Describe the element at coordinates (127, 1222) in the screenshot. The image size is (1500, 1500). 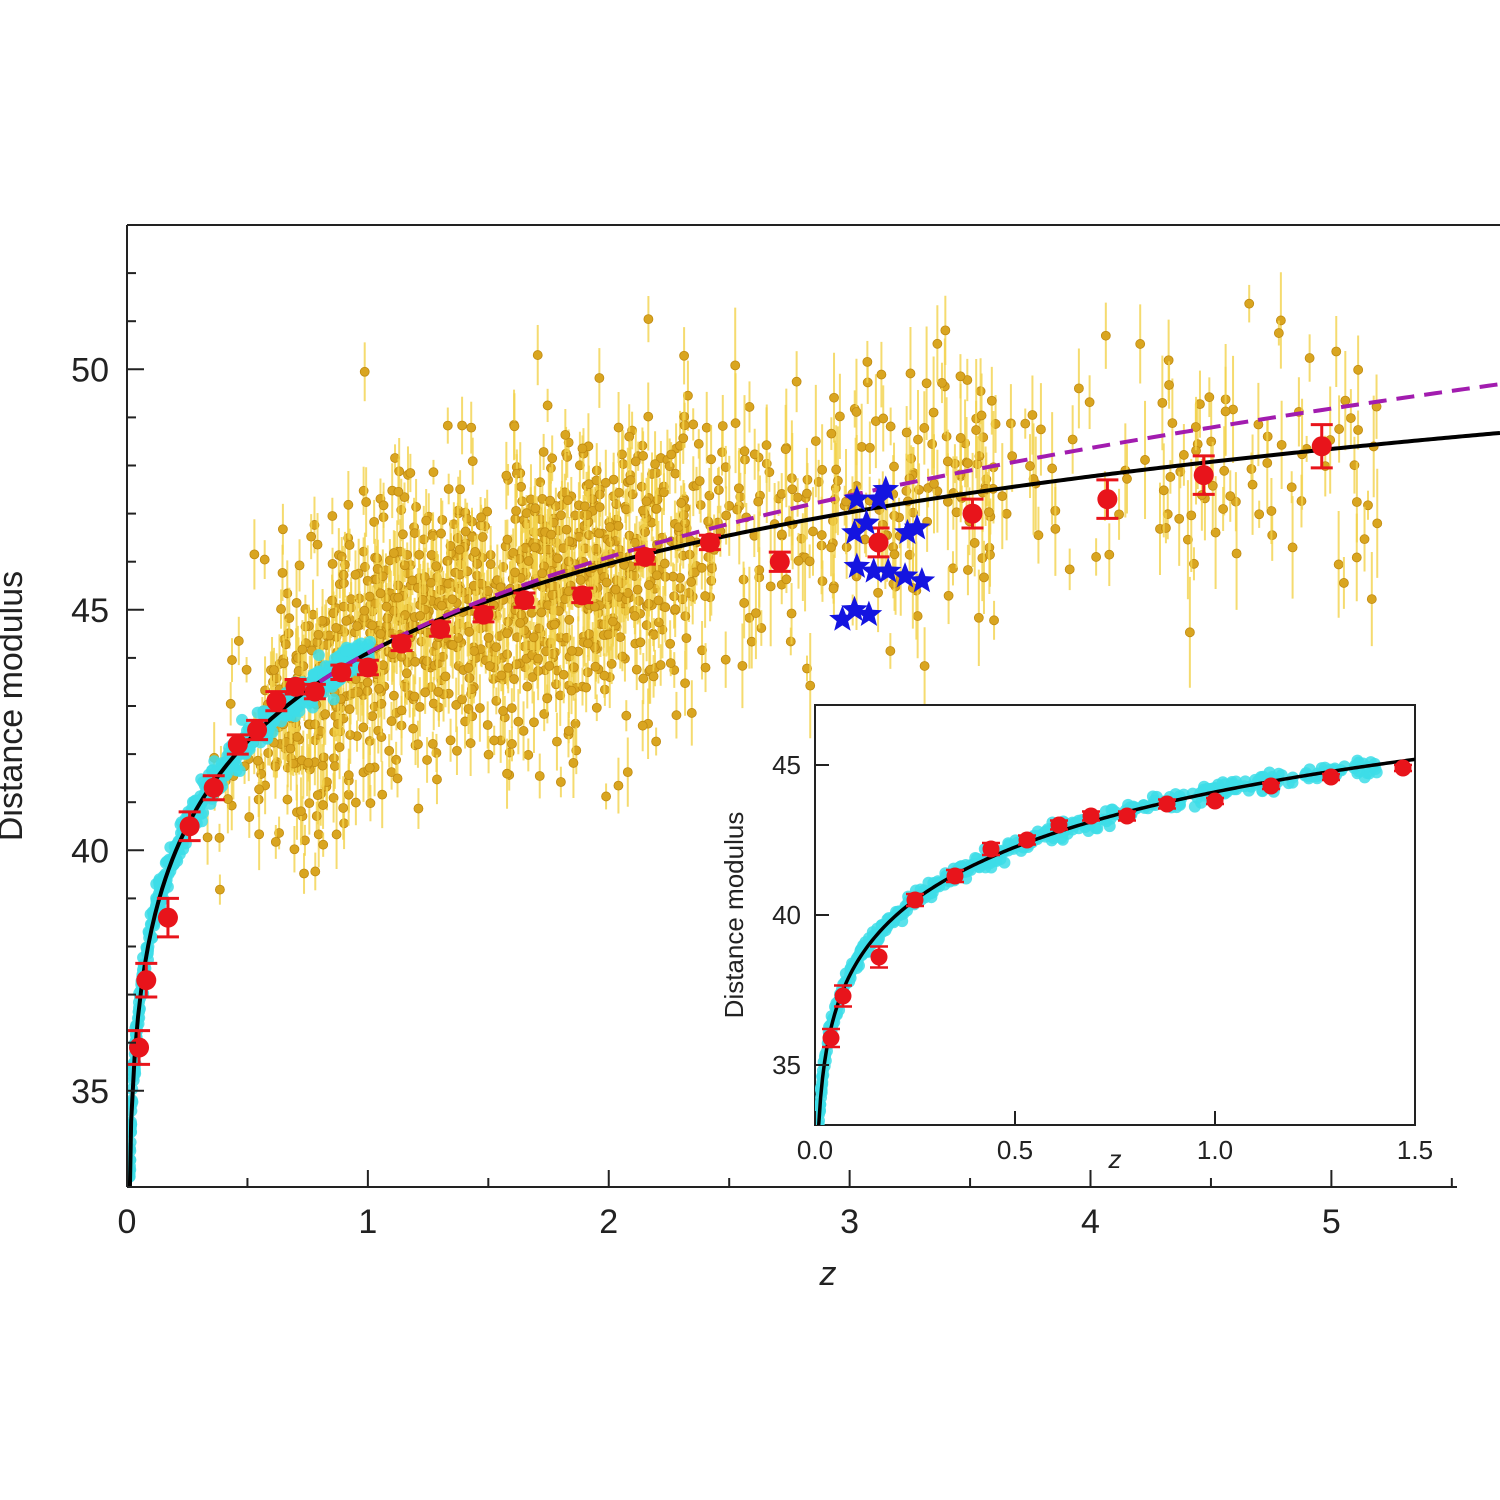
I see `x-tick-label: 0` at that location.